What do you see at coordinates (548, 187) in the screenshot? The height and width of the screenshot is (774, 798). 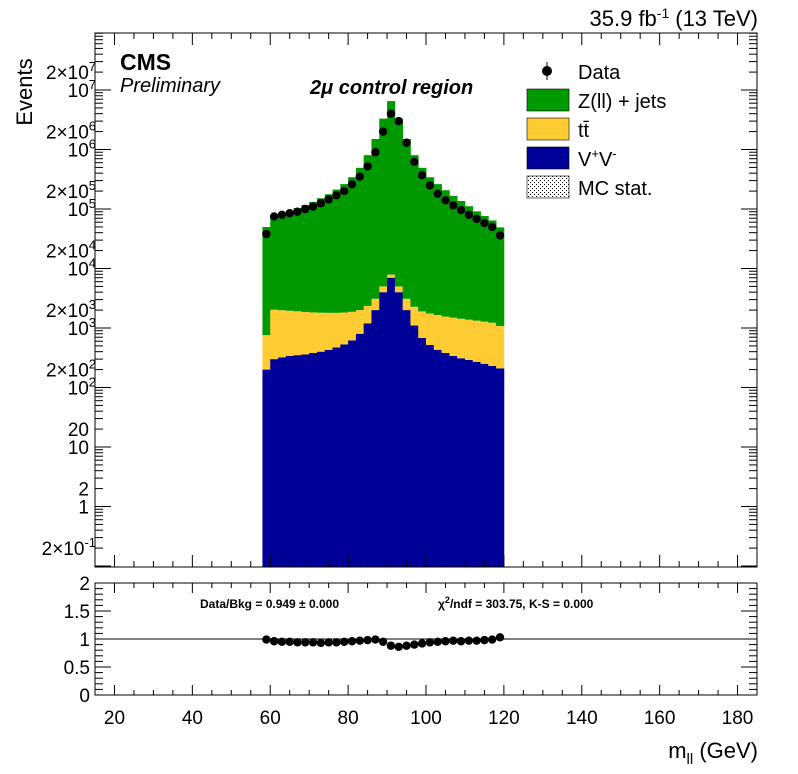 I see `legend-swatch-mcstat` at bounding box center [548, 187].